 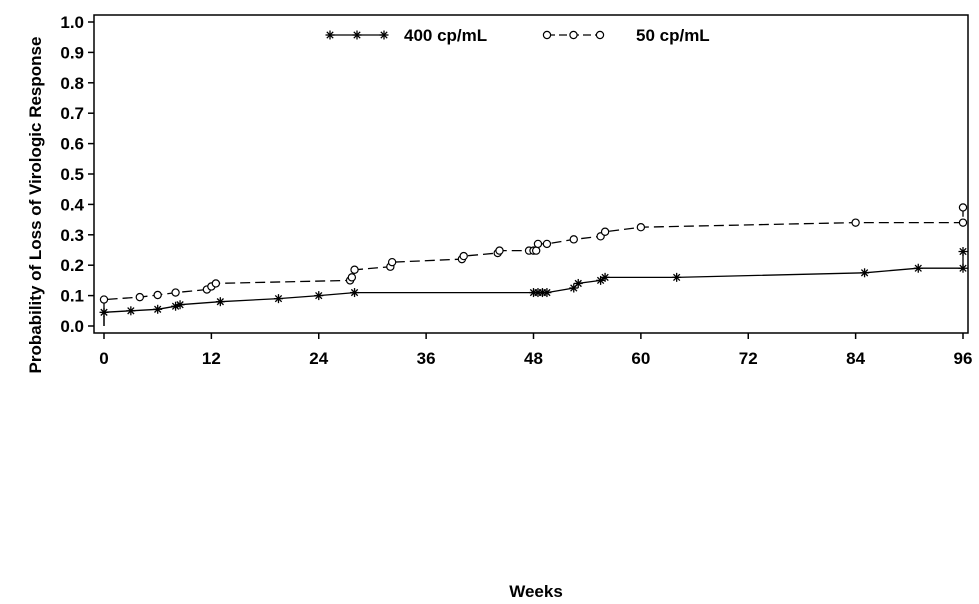 I want to click on x-tick-label: 72, so click(x=748, y=358).